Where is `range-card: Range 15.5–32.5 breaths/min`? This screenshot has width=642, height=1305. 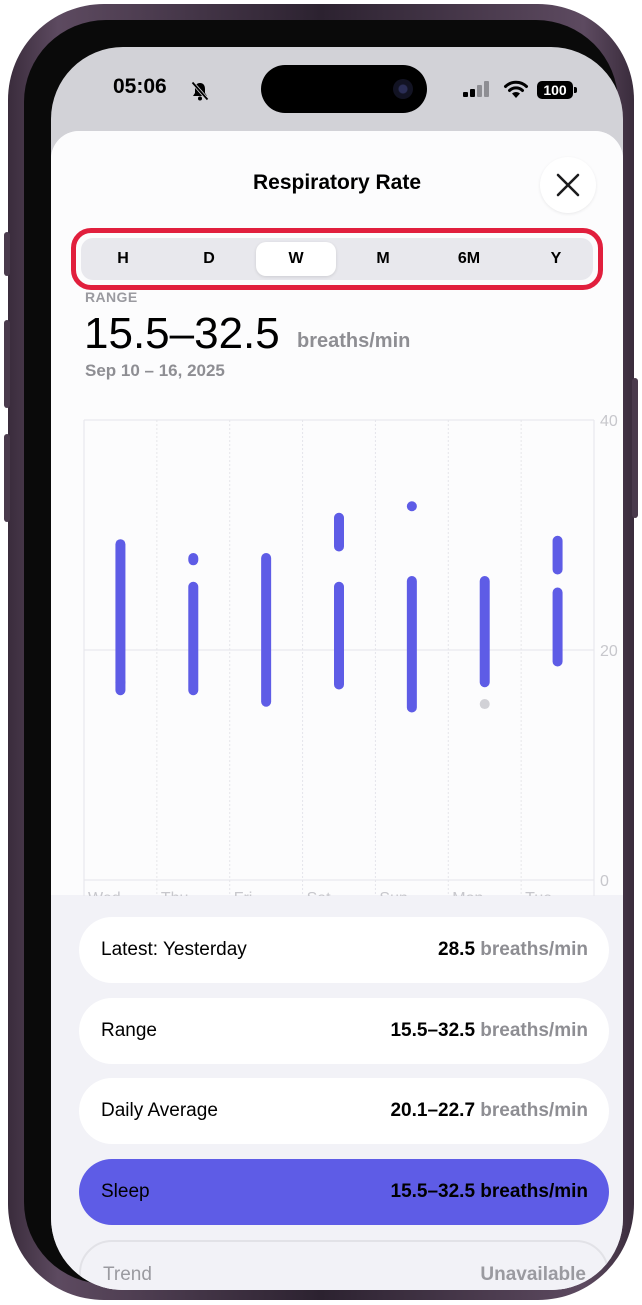 range-card: Range 15.5–32.5 breaths/min is located at coordinates (344, 1031).